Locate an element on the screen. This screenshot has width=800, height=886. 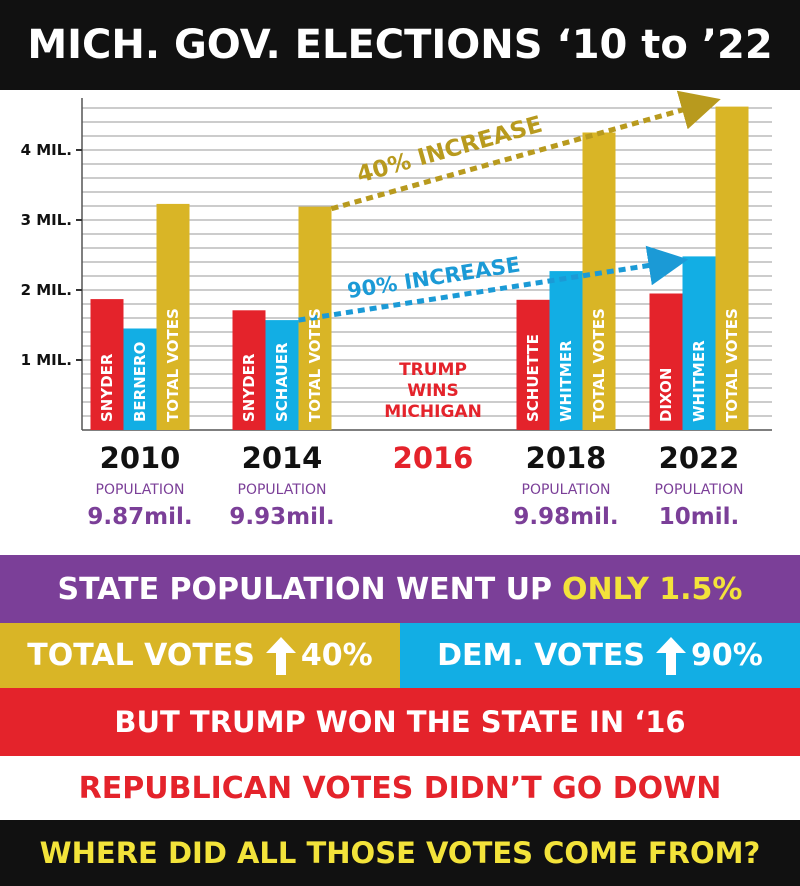
annotation-label: 90% INCREASE is located at coordinates (434, 277).